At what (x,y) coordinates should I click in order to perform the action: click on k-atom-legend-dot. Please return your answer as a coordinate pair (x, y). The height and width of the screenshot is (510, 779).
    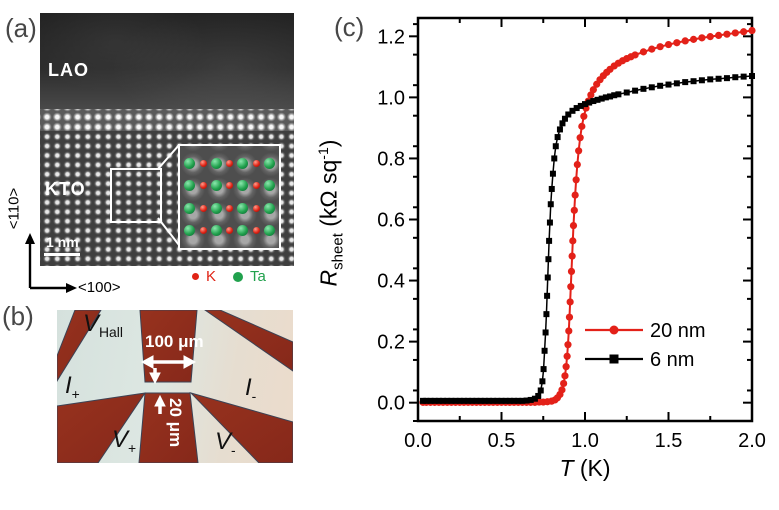
    Looking at the image, I should click on (195, 276).